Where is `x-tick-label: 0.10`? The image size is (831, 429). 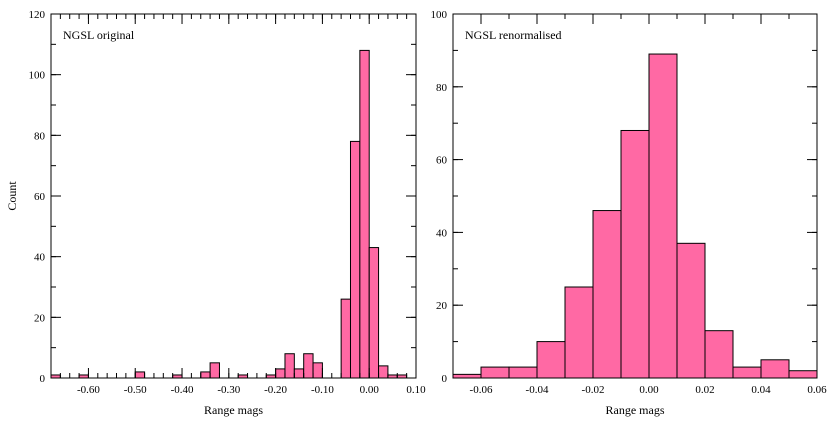 x-tick-label: 0.10 is located at coordinates (416, 390).